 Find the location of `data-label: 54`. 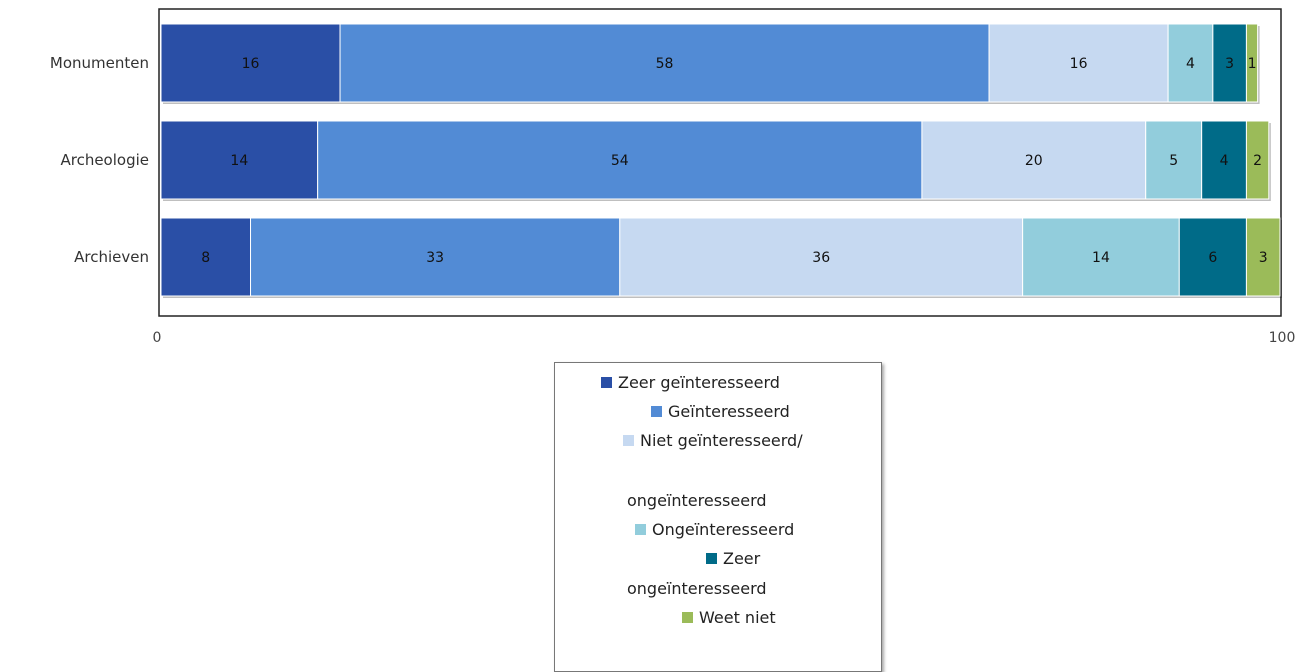

data-label: 54 is located at coordinates (620, 161).